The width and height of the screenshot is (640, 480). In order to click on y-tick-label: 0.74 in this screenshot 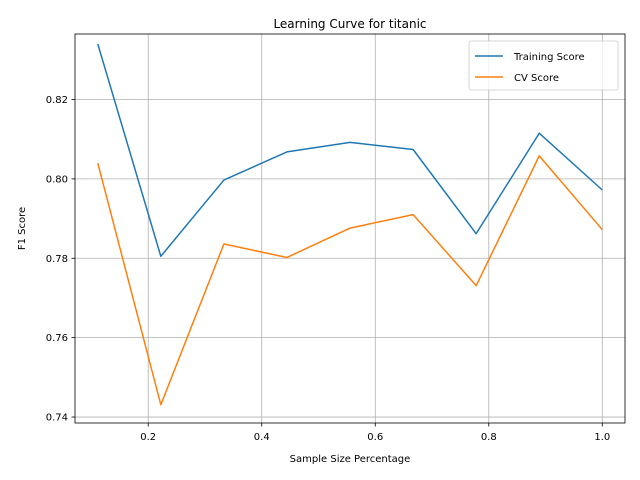, I will do `click(57, 418)`.